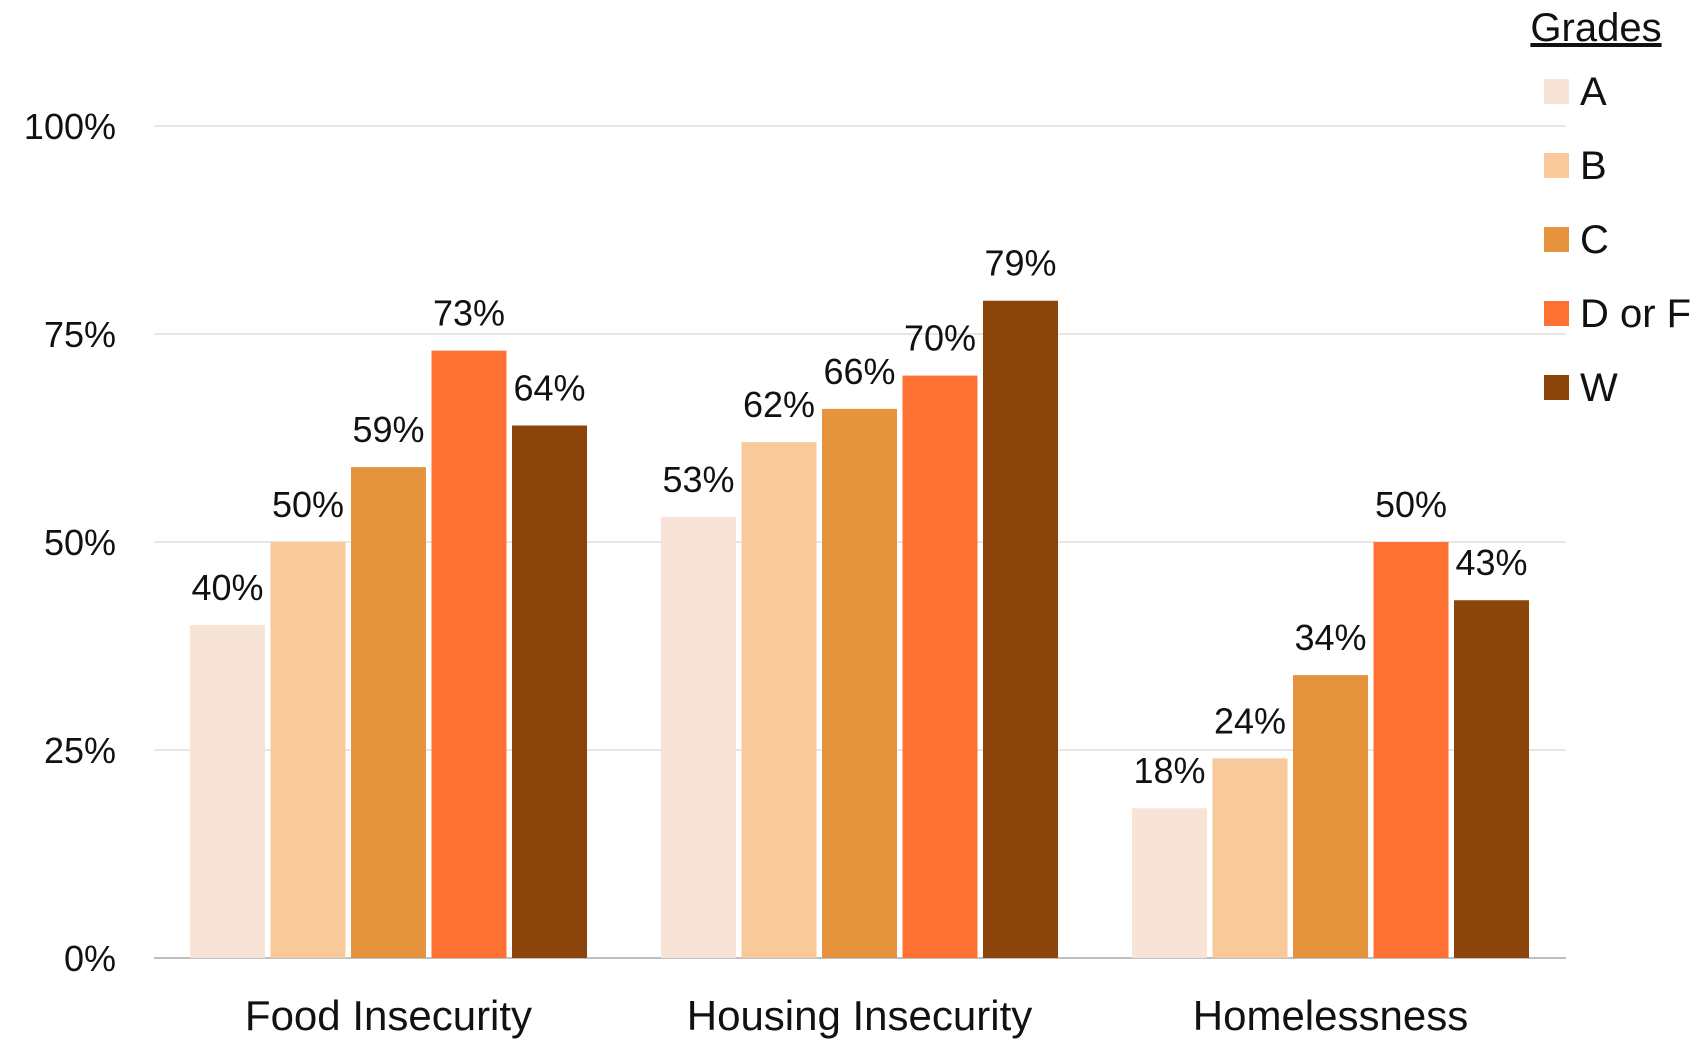 The width and height of the screenshot is (1704, 1041). I want to click on data-label: 18%, so click(1169, 770).